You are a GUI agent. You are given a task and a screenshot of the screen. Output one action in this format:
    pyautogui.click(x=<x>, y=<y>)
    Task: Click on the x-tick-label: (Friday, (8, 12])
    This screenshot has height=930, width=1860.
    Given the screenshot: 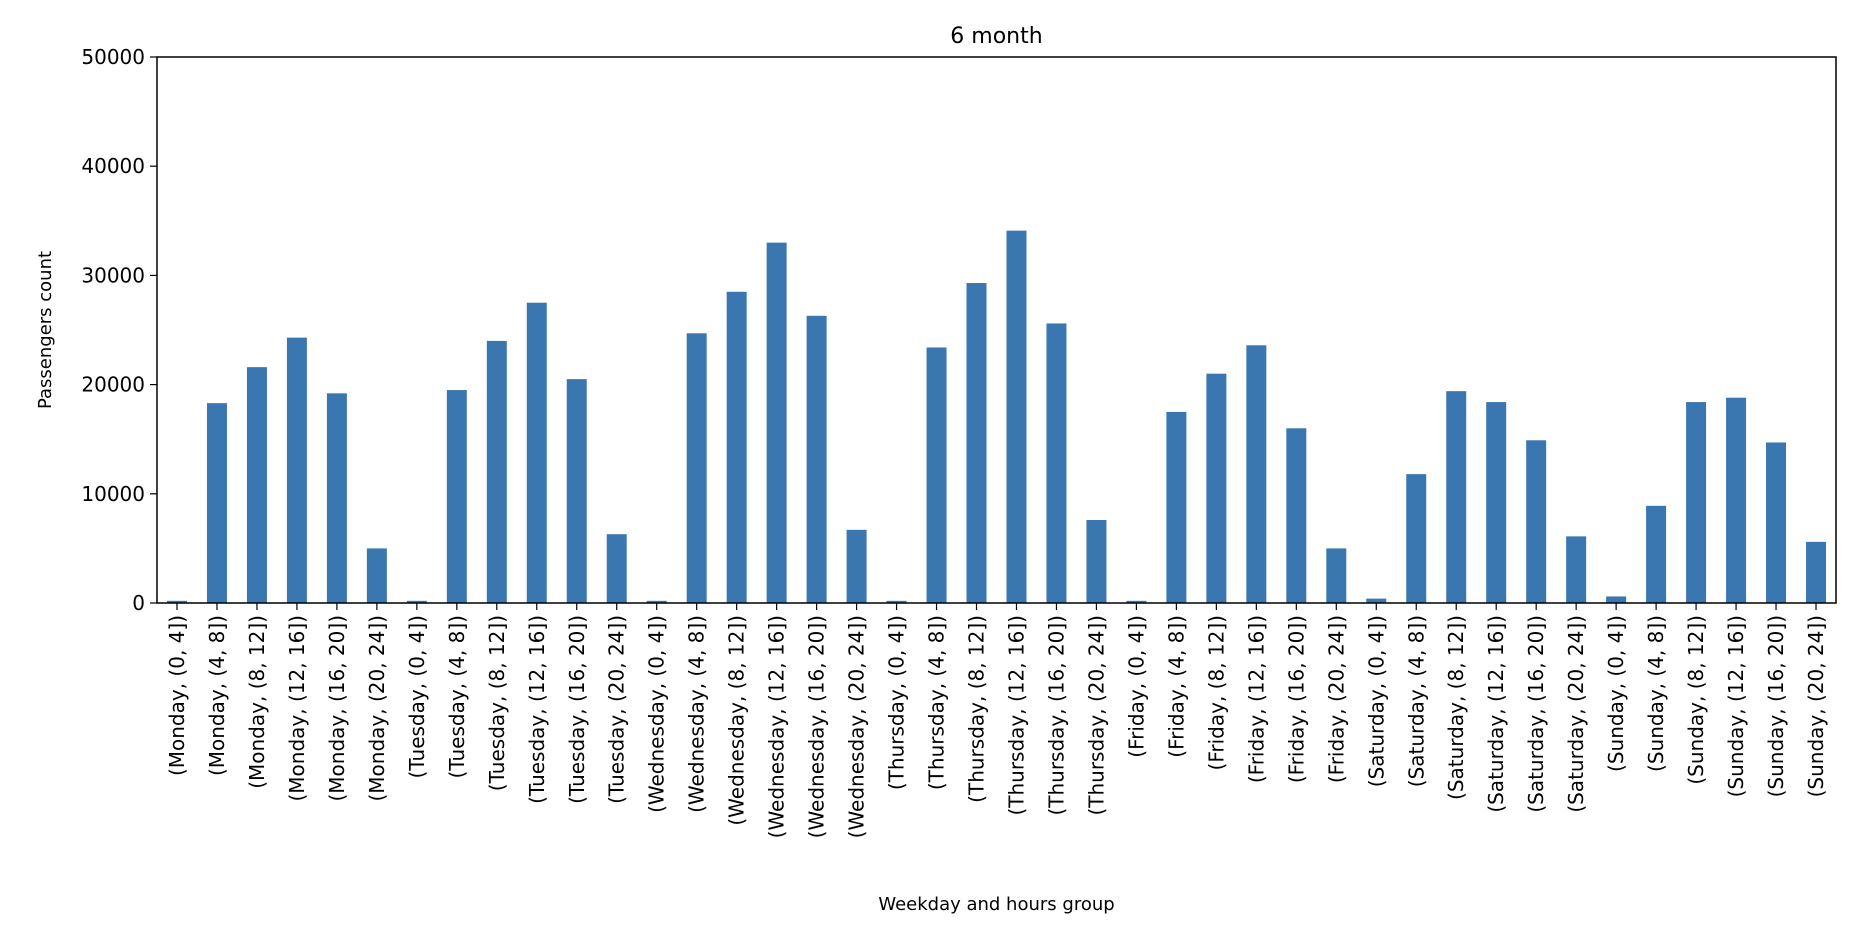 What is the action you would take?
    pyautogui.click(x=1216, y=692)
    